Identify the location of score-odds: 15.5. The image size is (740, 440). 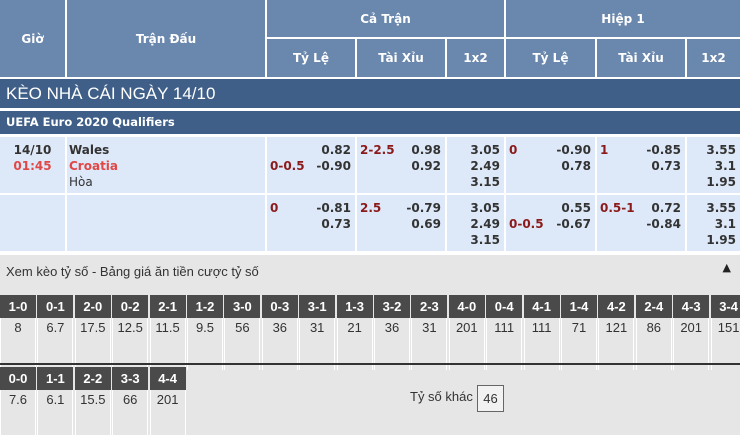
(92, 415).